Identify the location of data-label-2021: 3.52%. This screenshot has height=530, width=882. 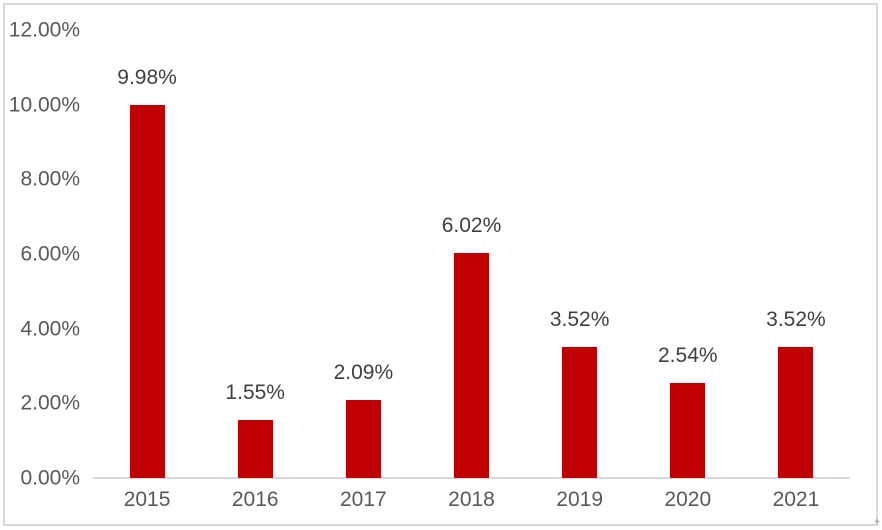
(796, 319).